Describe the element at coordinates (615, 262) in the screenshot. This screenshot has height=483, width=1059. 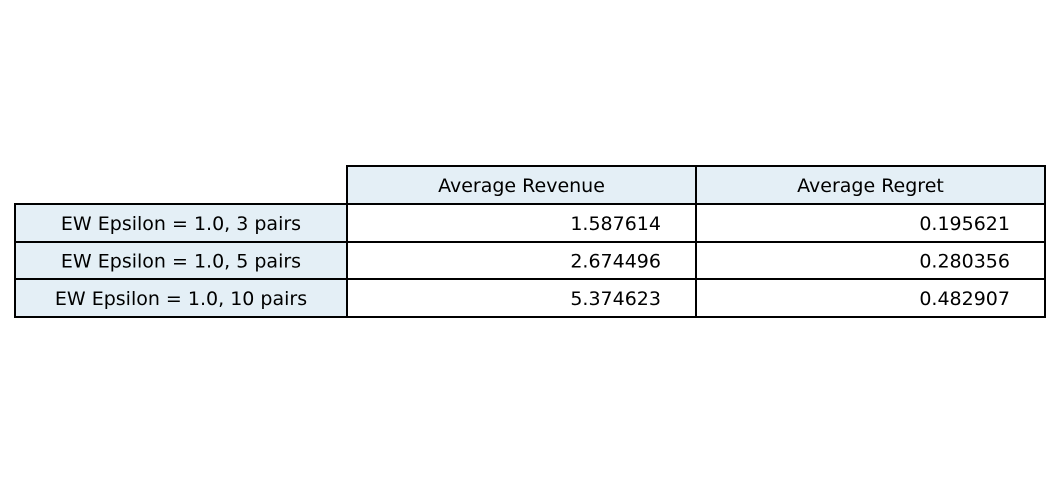
I see `data-cell-value: 2.674496` at that location.